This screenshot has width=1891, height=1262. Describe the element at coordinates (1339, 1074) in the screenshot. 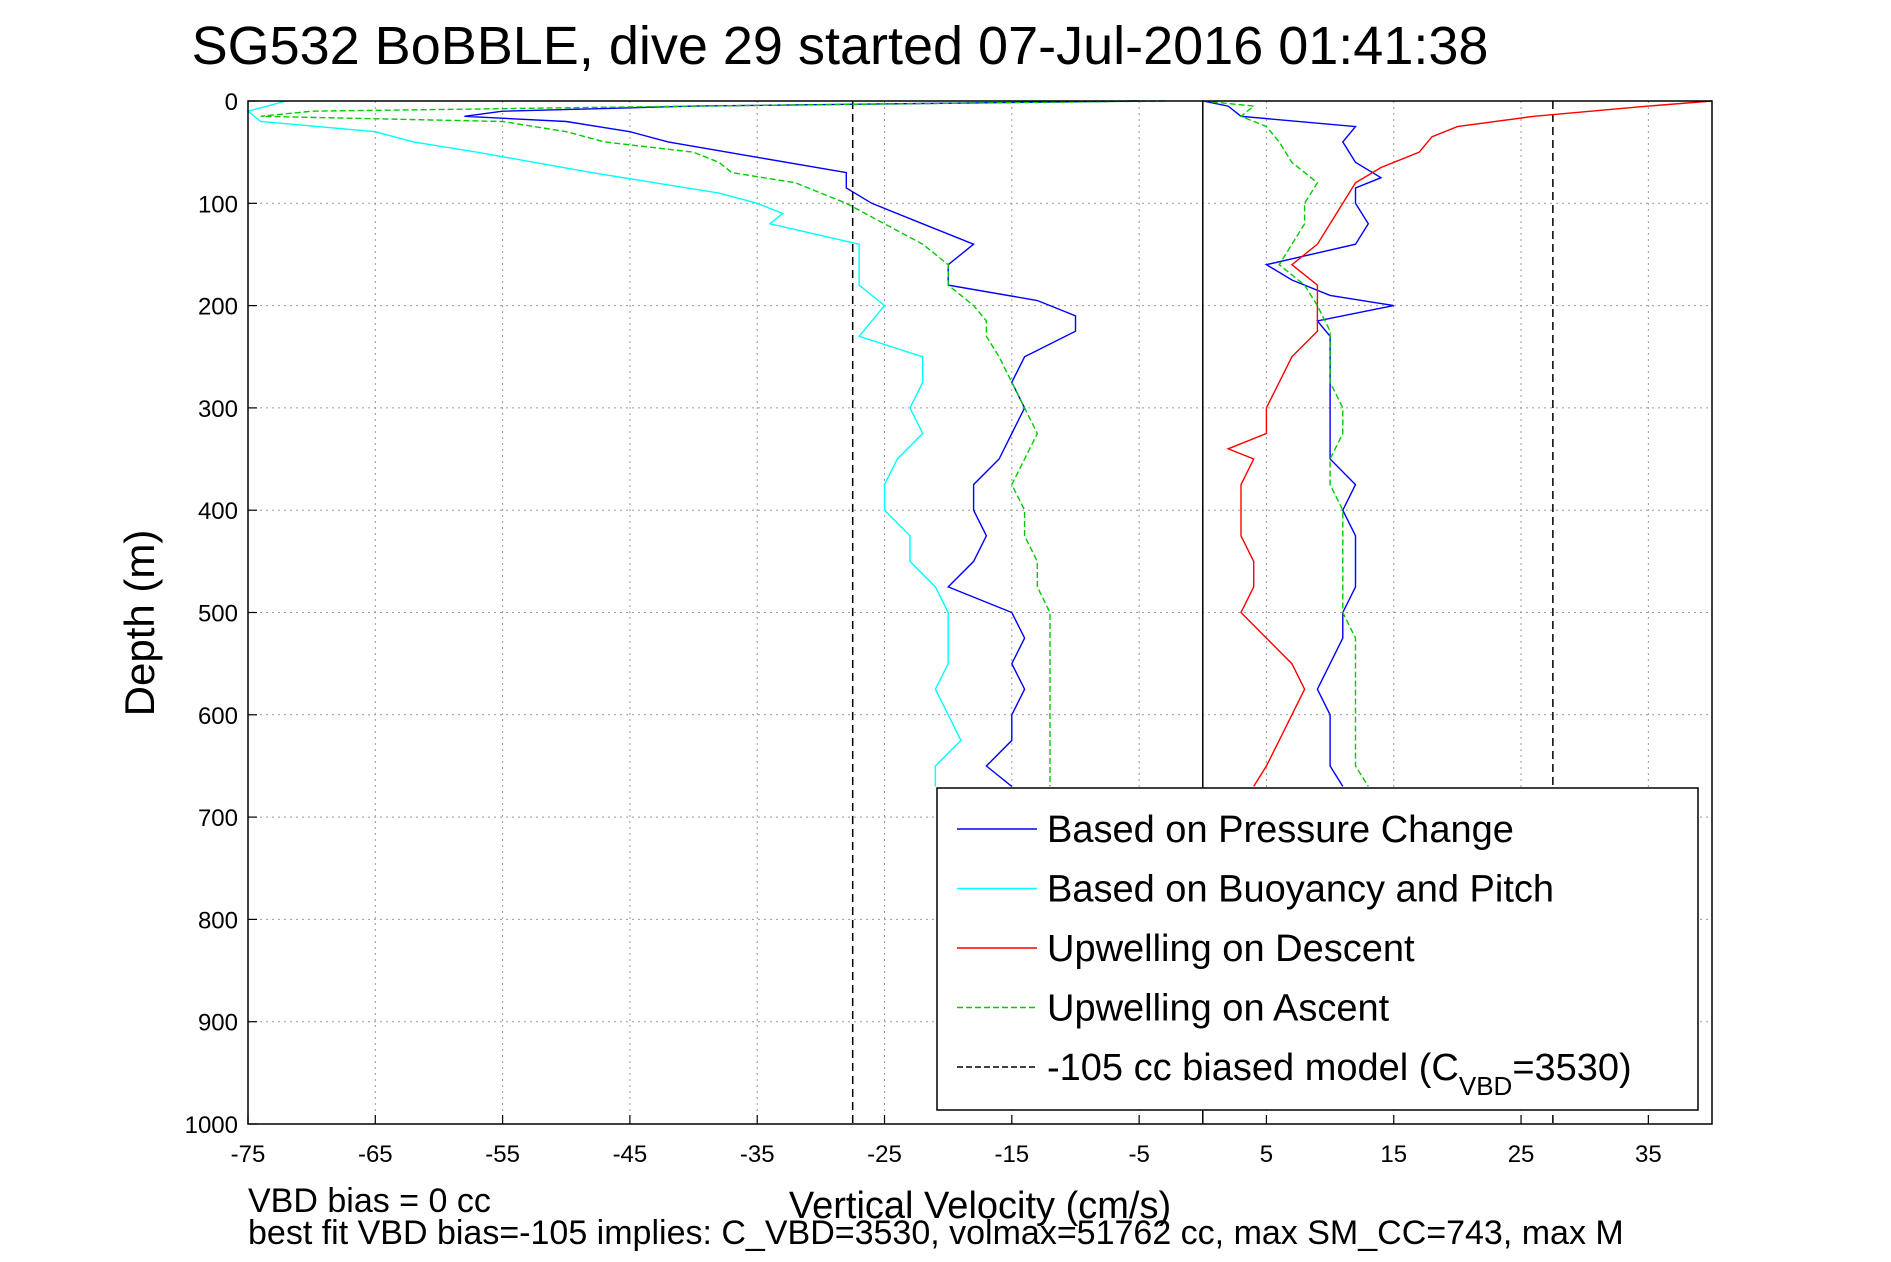

I see `legend-label: -105 cc biased model (CVBD=3530)` at that location.